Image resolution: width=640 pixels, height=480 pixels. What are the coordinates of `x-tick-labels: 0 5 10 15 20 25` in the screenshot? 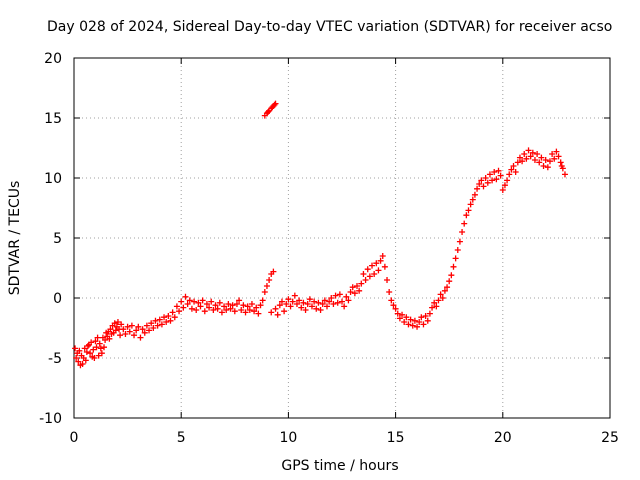 It's located at (344, 438).